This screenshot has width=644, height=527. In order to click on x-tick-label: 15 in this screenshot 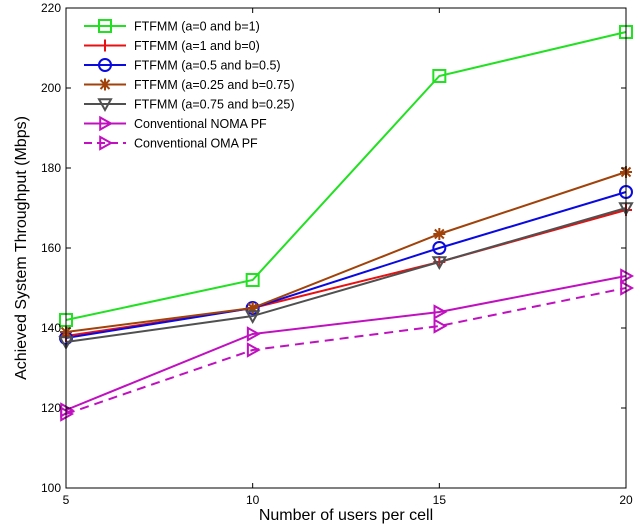, I will do `click(440, 500)`.